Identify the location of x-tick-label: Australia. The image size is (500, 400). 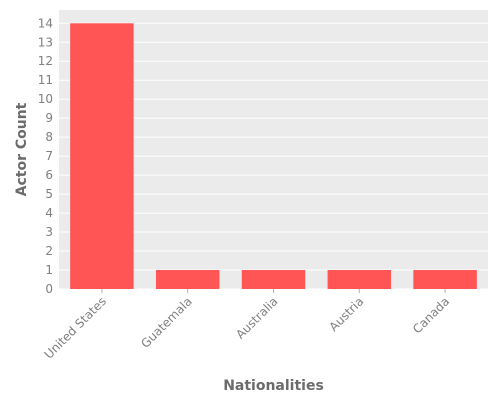
(256, 317).